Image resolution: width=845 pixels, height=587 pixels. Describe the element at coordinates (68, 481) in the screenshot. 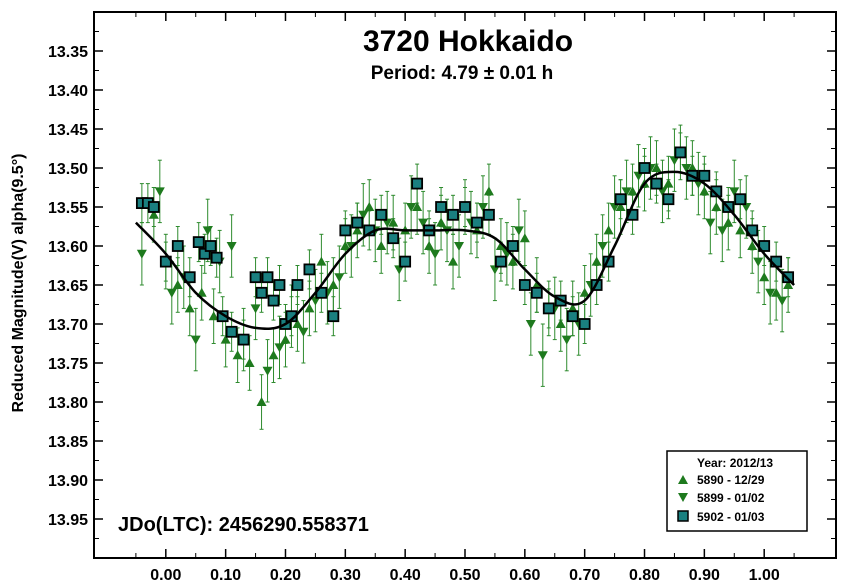

I see `y-tick-label: 13.90` at that location.